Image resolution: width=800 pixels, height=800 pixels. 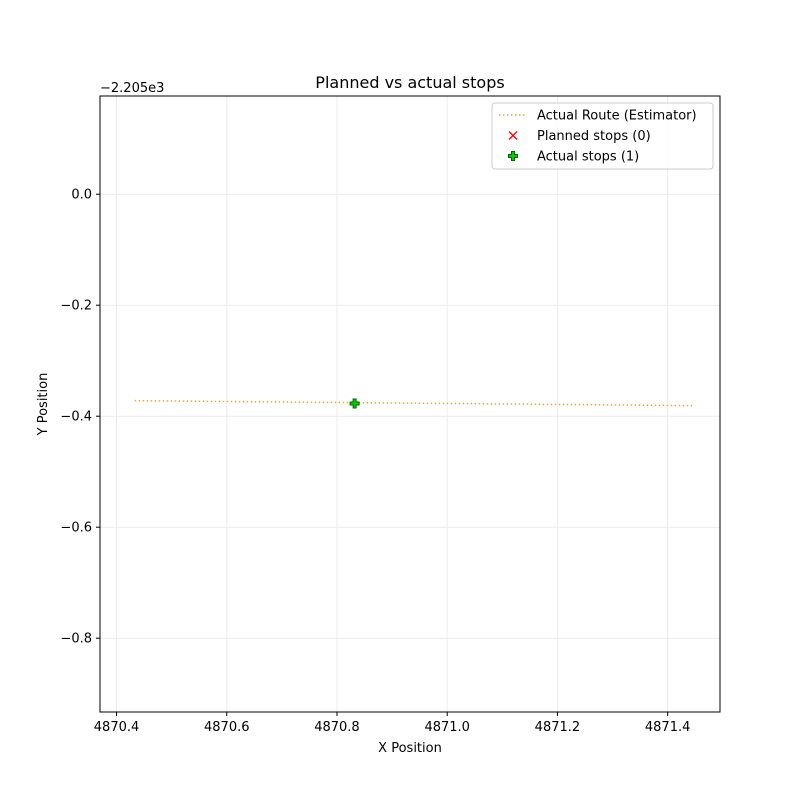 What do you see at coordinates (227, 727) in the screenshot?
I see `x-tick-label: 4870.6` at bounding box center [227, 727].